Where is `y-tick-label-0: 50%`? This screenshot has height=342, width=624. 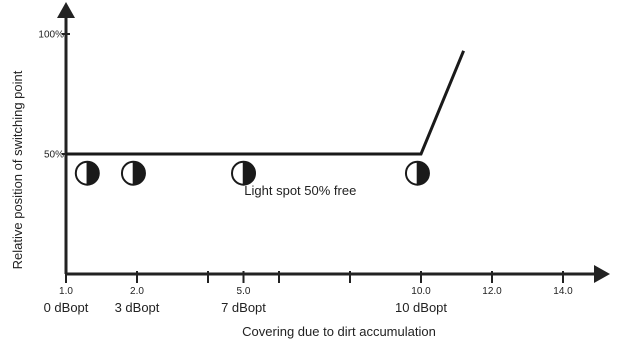 y-tick-label-0: 50% is located at coordinates (54, 155).